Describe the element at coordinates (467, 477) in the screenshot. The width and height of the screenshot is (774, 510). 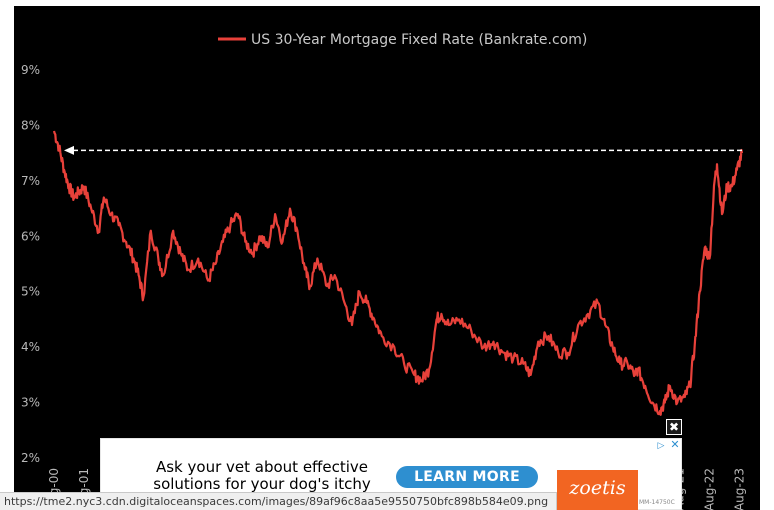
I see `learn-more-button: LEARN MORE` at that location.